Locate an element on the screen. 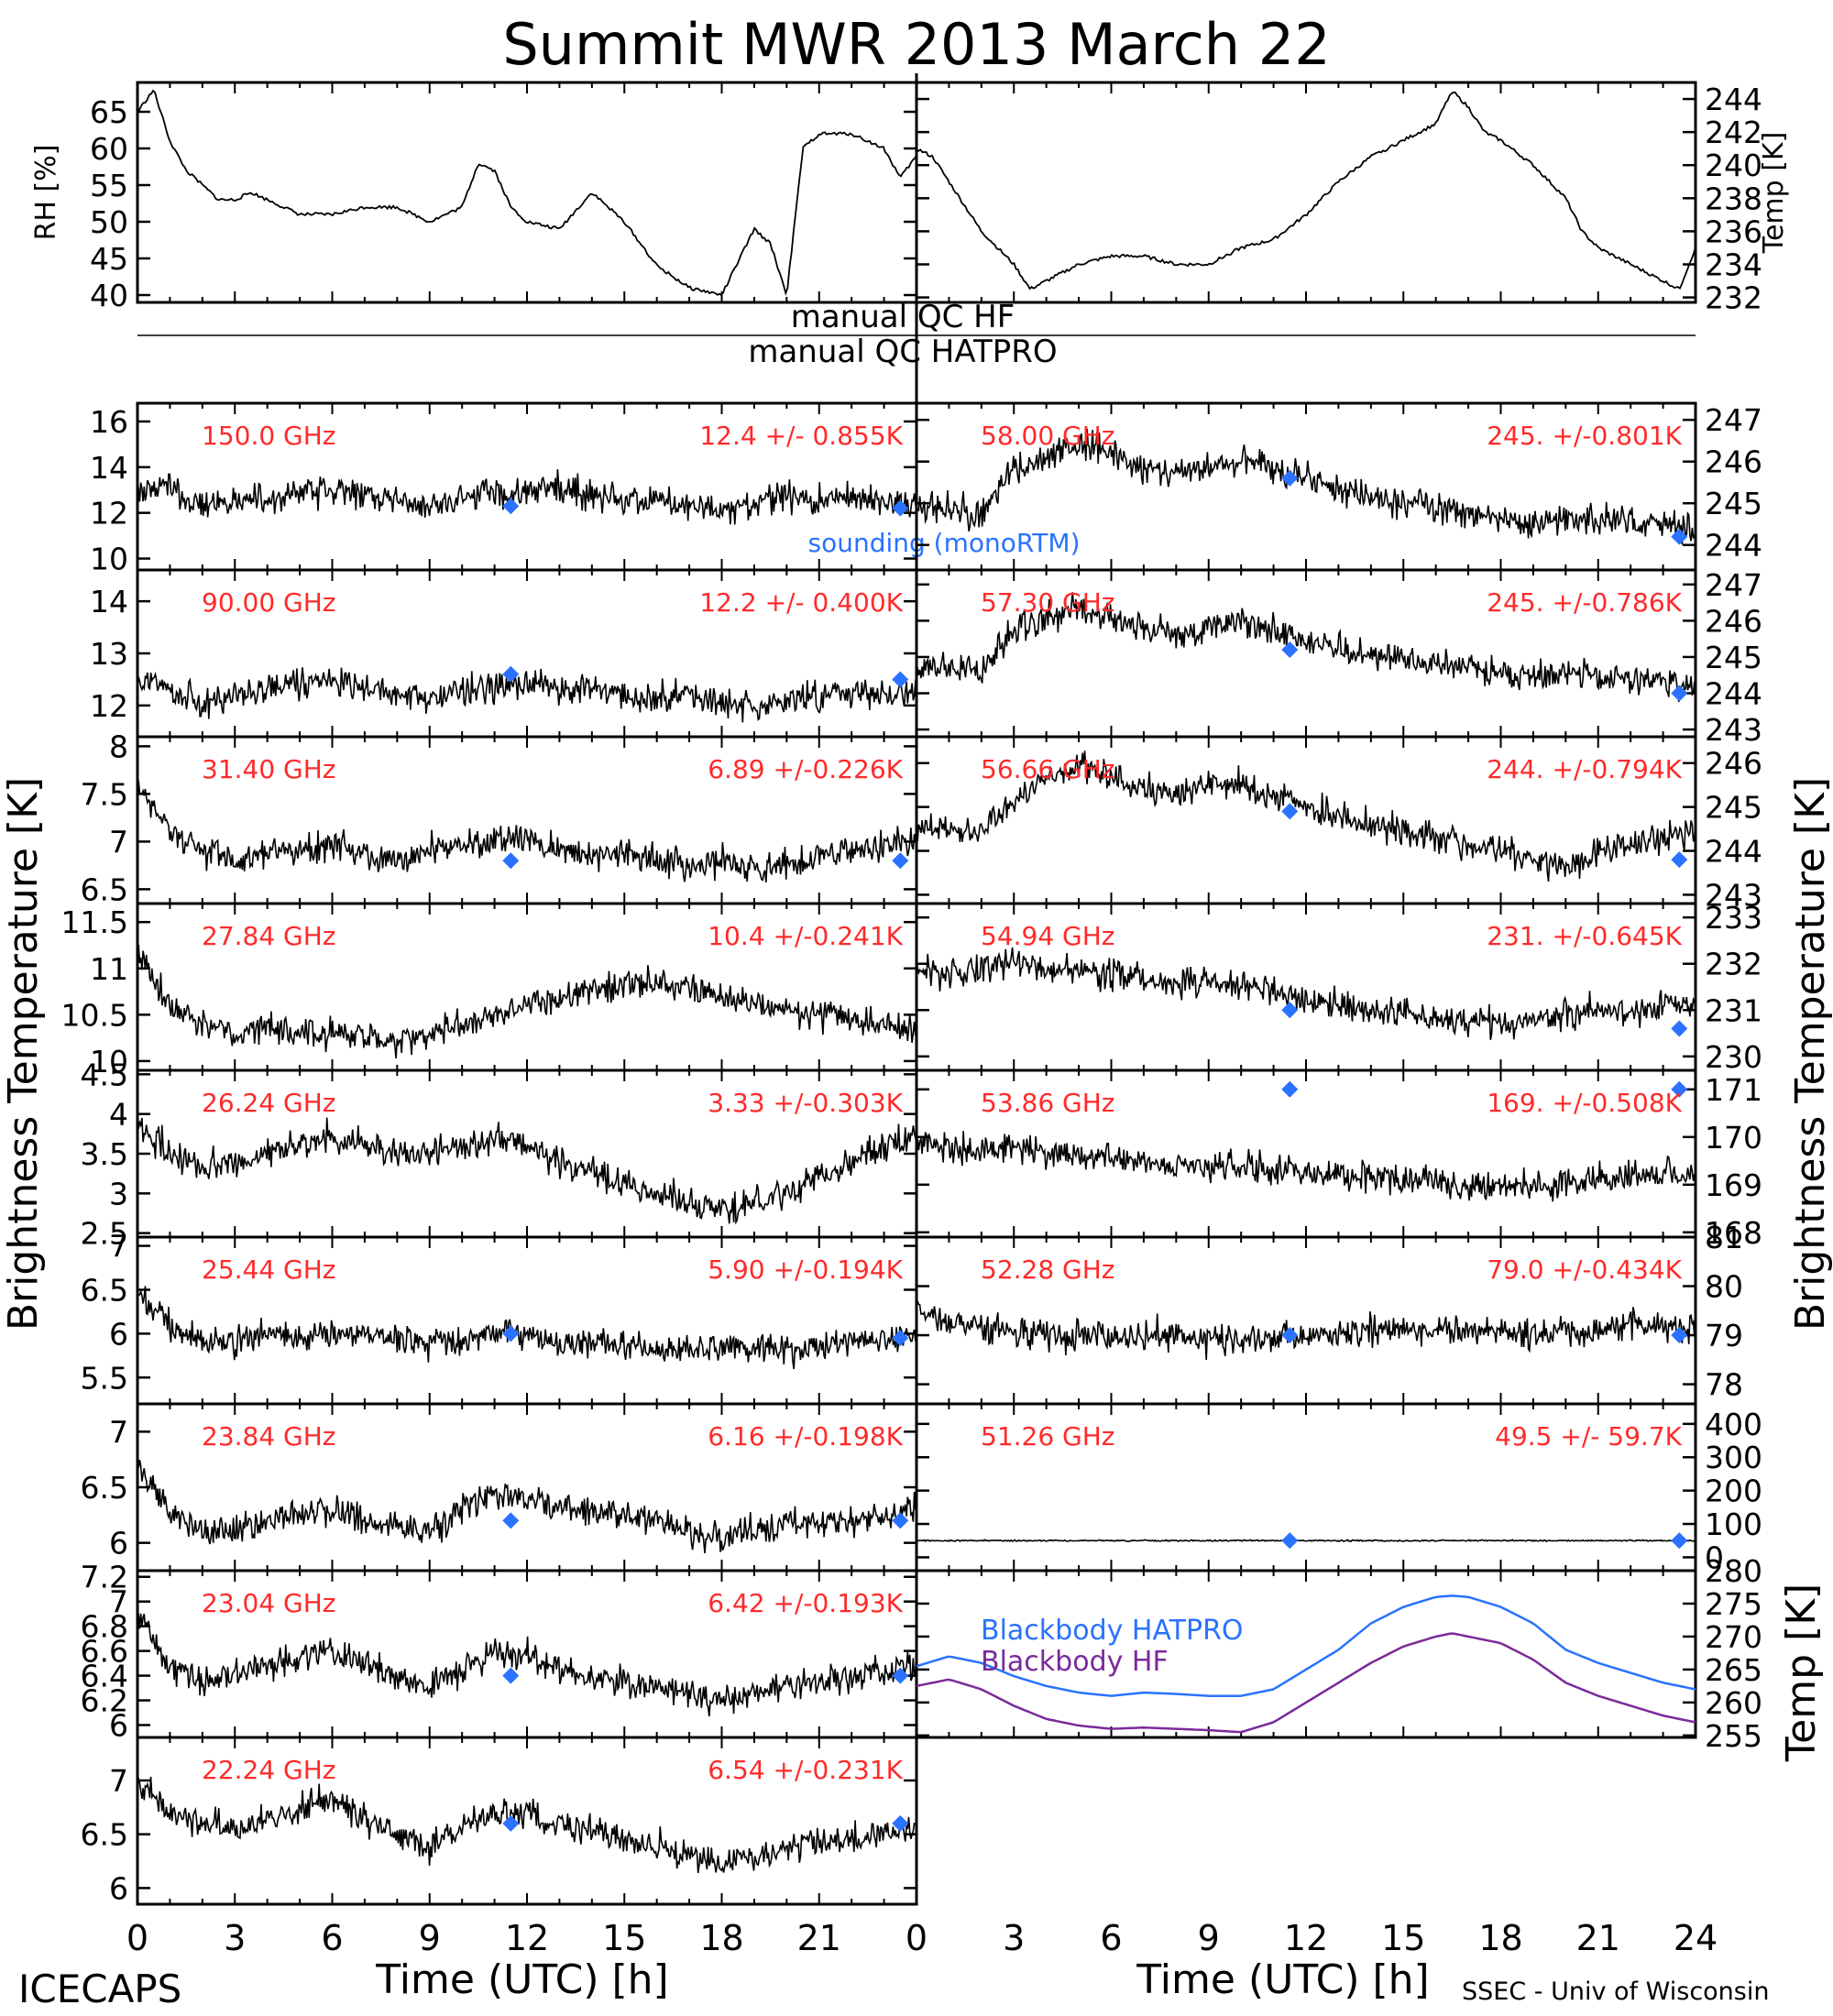 The image size is (1833, 2016). hf-9000-panel-ytick-label: 12 is located at coordinates (109, 706).